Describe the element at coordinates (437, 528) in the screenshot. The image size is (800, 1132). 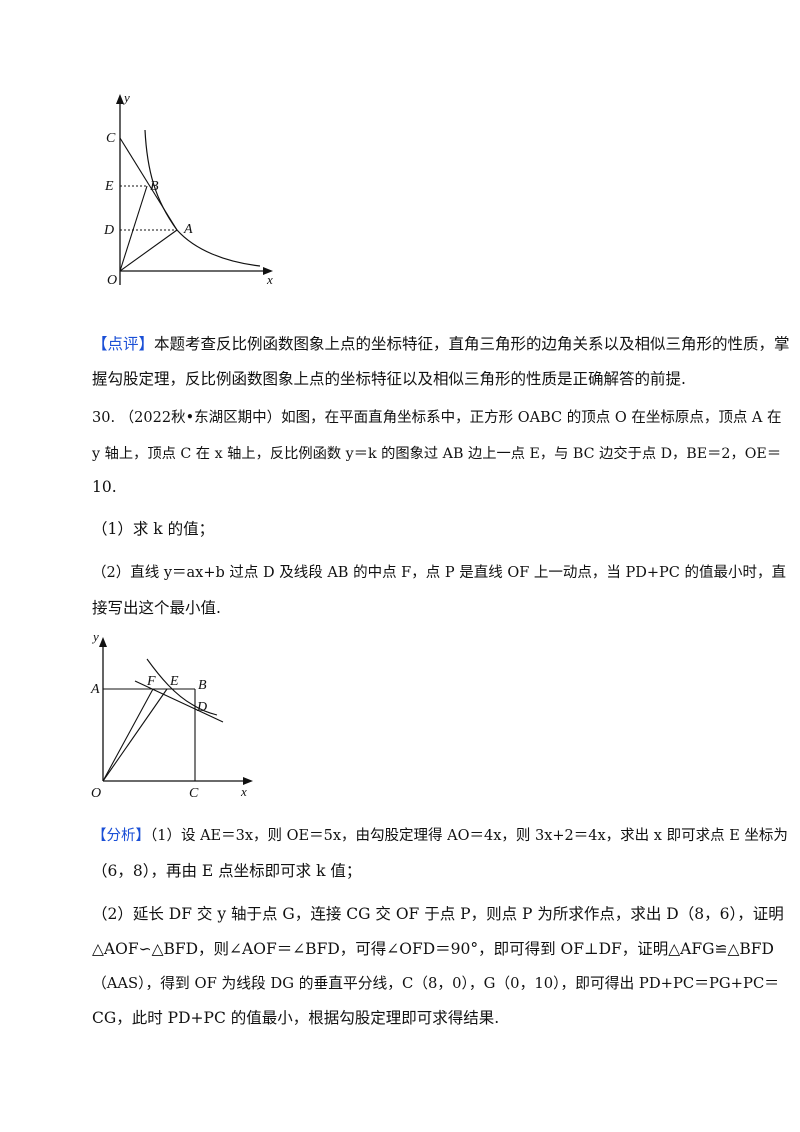
I see `question-1: （1）求 k 的值；` at that location.